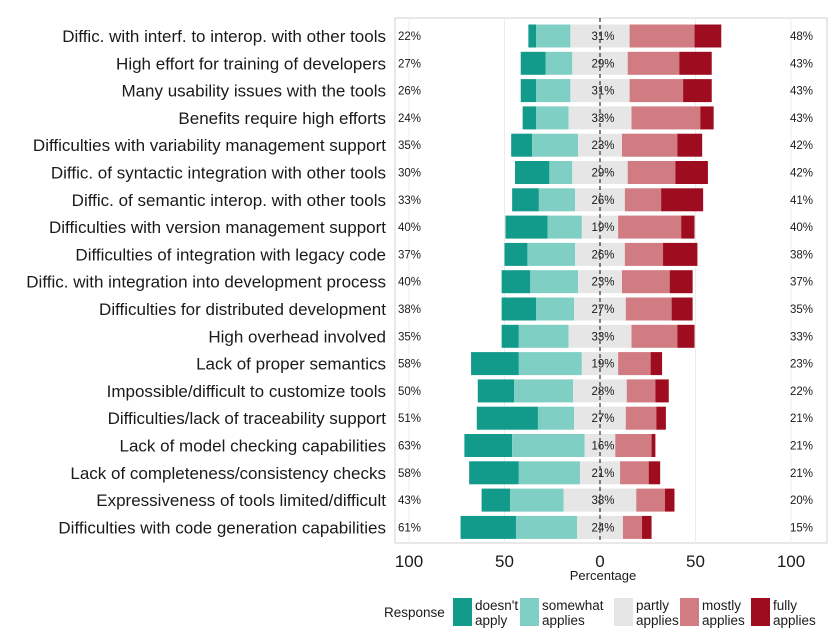 The height and width of the screenshot is (638, 837). Describe the element at coordinates (409, 64) in the screenshot. I see `left-percent-label: 27%` at that location.